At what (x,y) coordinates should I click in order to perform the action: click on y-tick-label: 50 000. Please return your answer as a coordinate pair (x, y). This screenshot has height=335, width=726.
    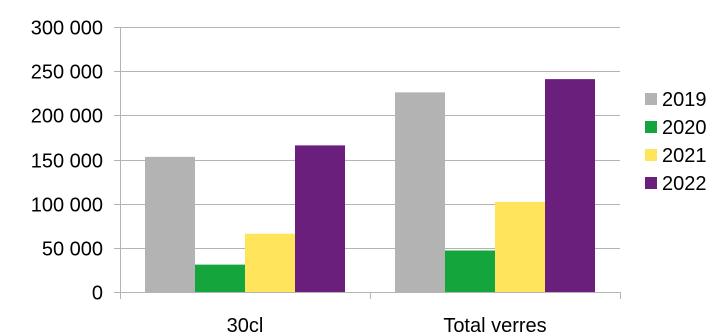
    Looking at the image, I should click on (72, 250).